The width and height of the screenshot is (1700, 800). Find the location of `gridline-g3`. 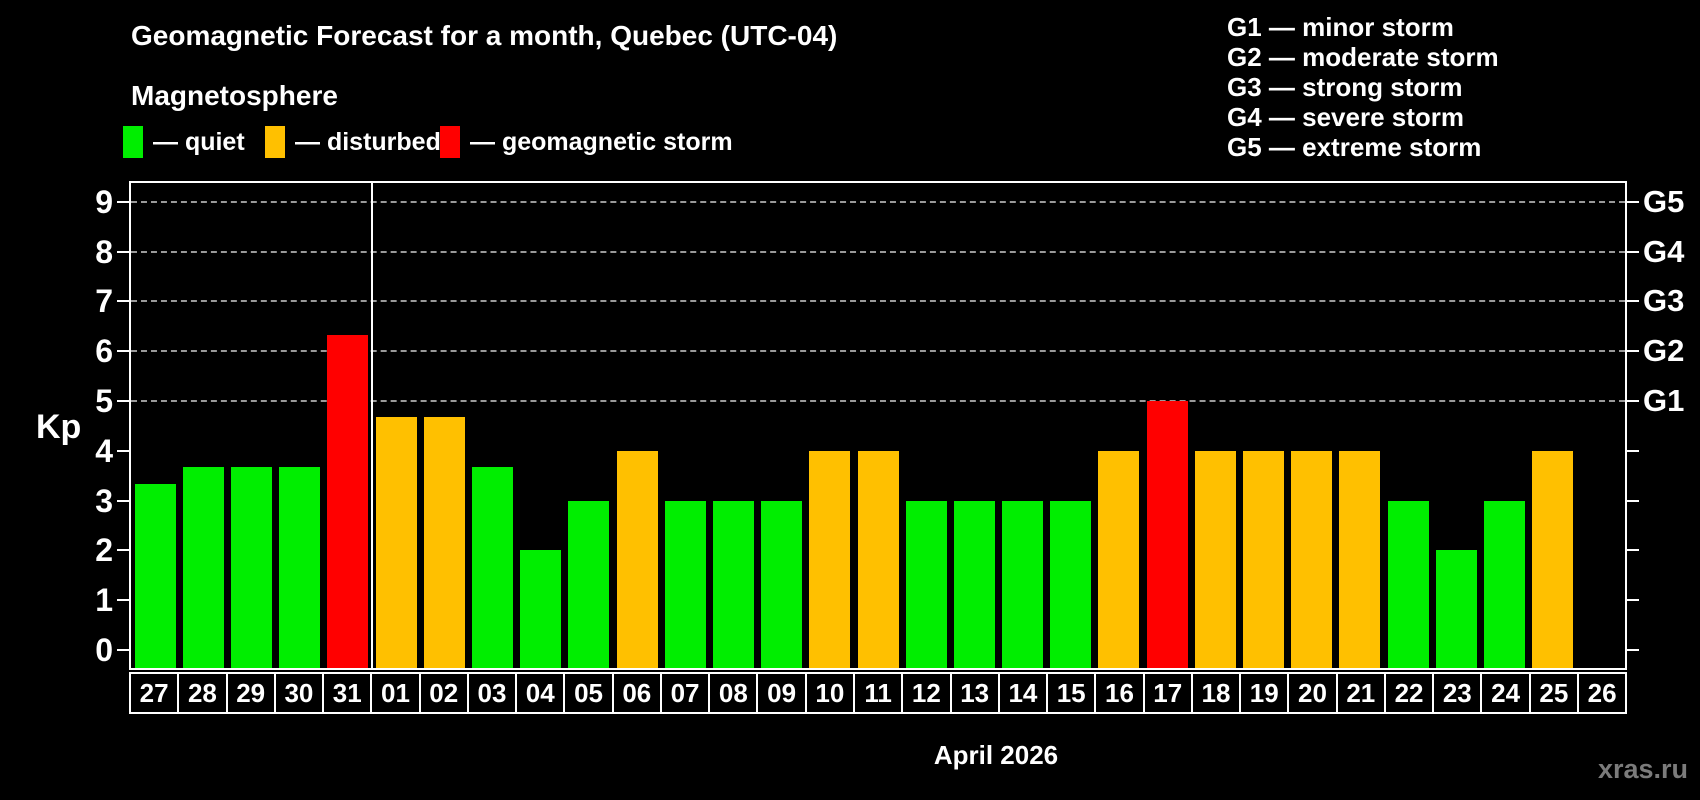

gridline-g3 is located at coordinates (878, 301).